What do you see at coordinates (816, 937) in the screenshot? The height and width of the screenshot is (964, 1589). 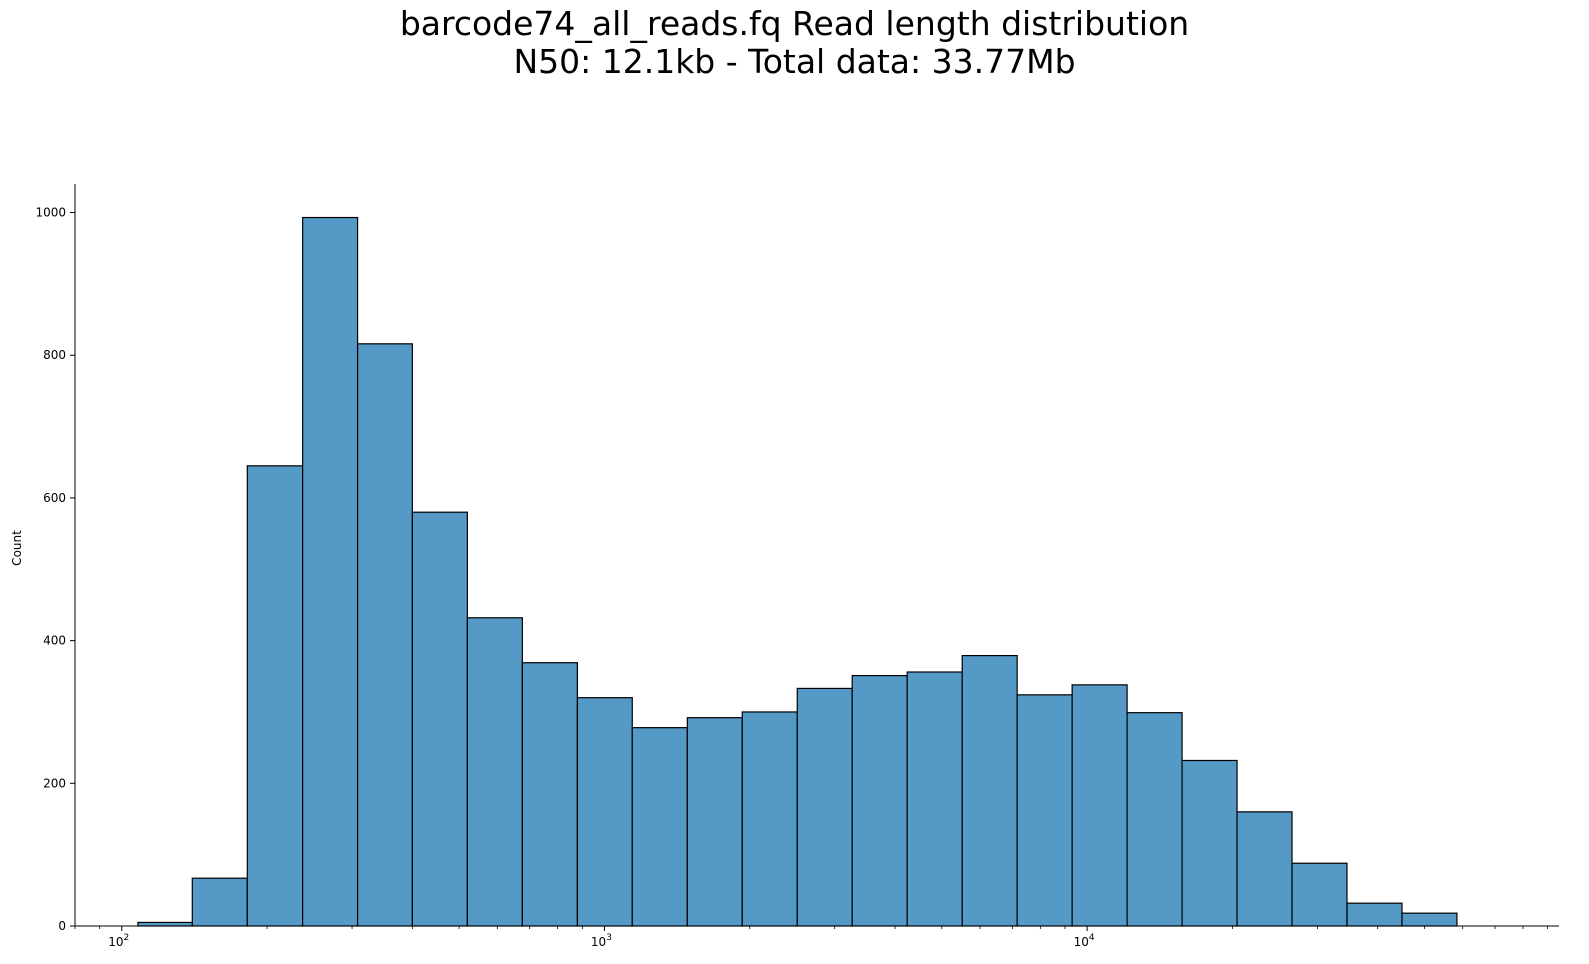 I see `x-axis: 10² 10³ 10⁴` at bounding box center [816, 937].